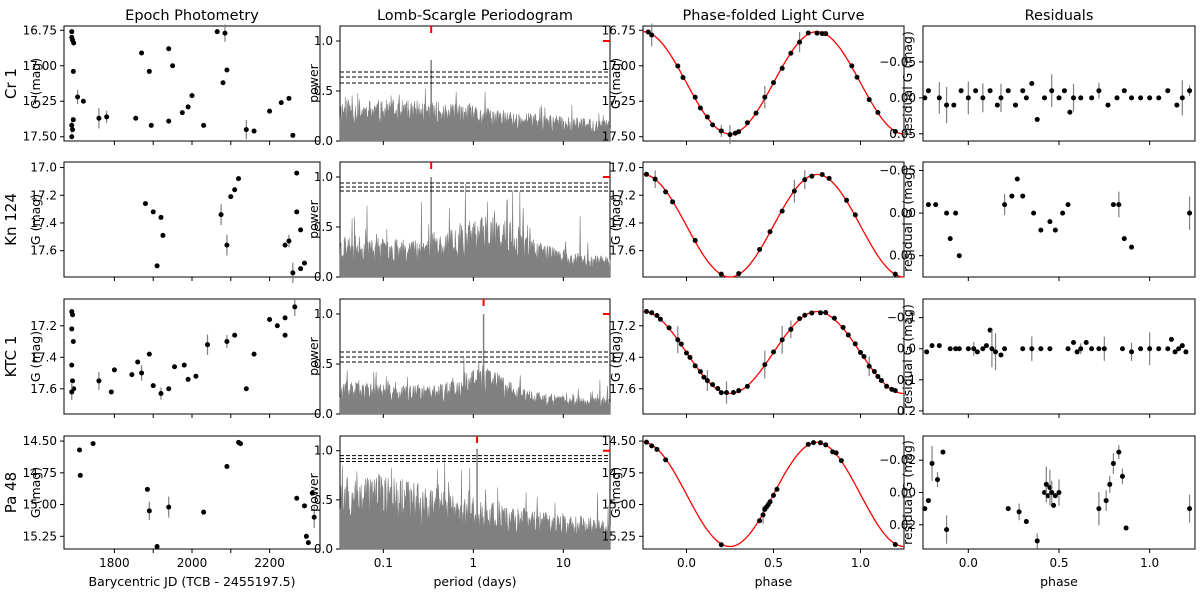  I want to click on y-tick-label: 1.0, so click(323, 41).